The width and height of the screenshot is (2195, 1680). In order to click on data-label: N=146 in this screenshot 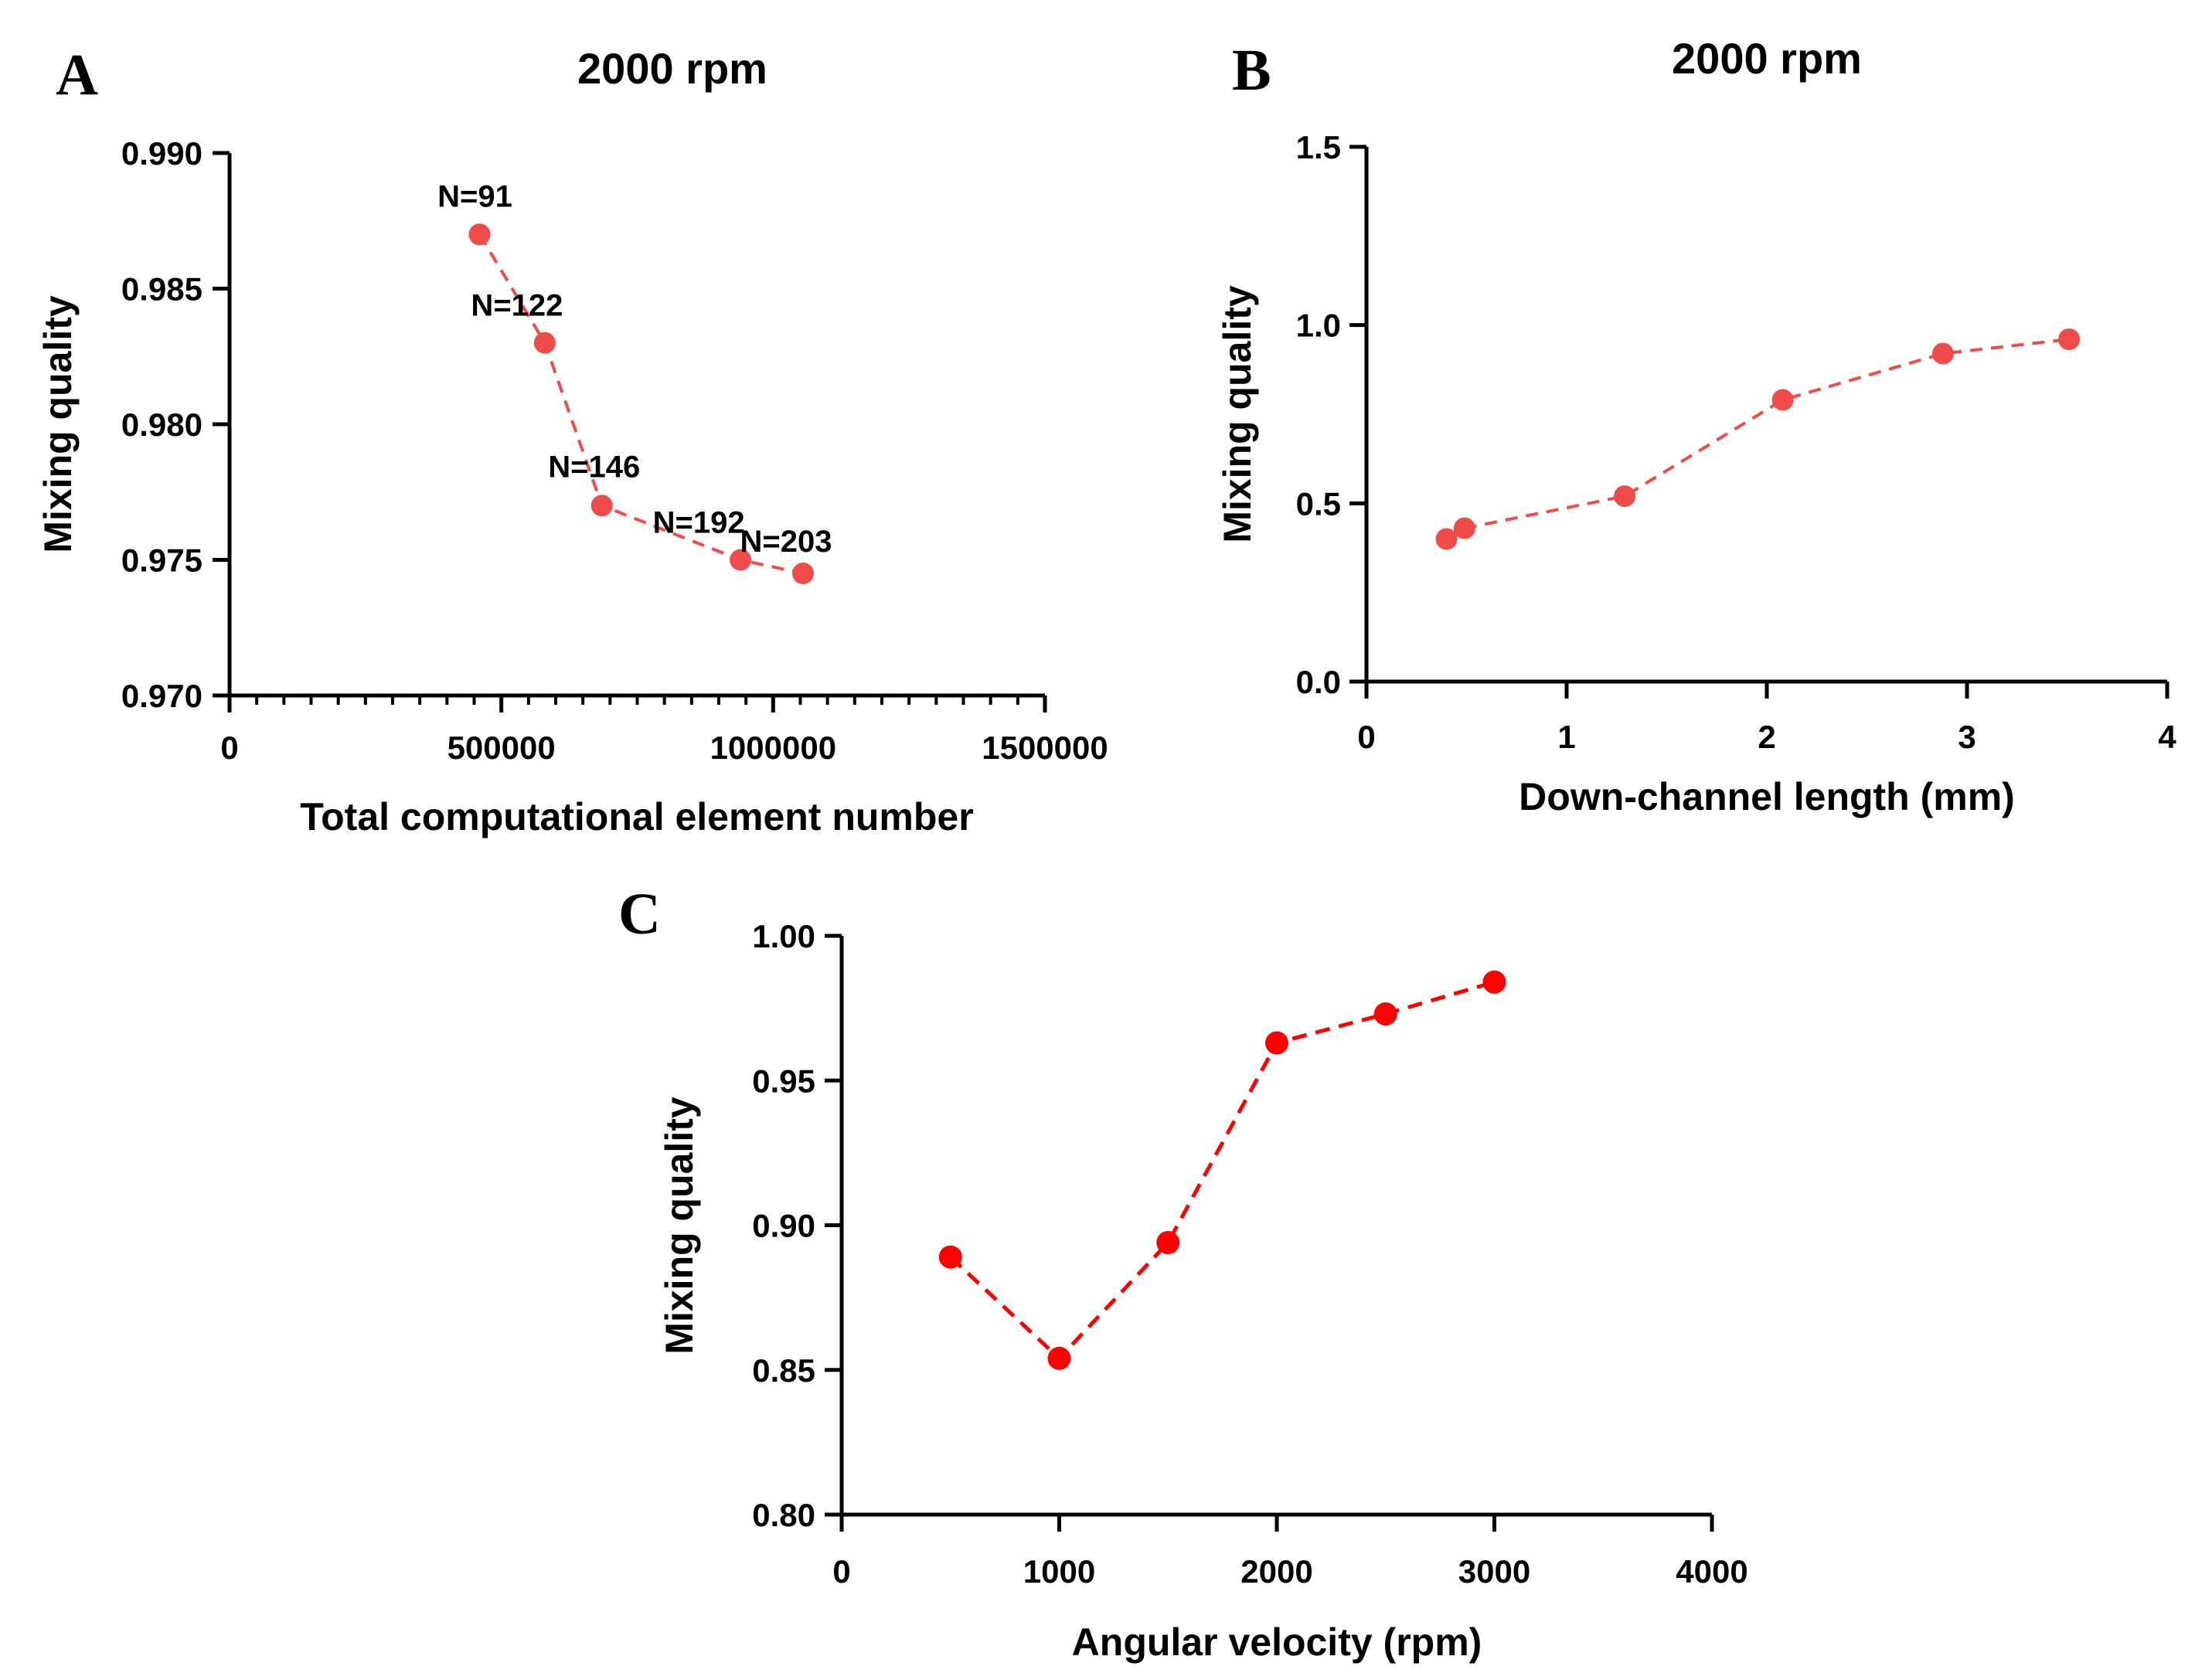, I will do `click(594, 467)`.